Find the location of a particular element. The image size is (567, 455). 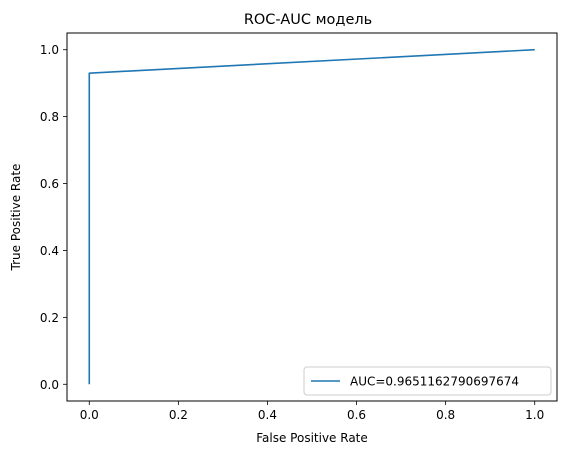

y-tick-label: 1.0 is located at coordinates (49, 50).